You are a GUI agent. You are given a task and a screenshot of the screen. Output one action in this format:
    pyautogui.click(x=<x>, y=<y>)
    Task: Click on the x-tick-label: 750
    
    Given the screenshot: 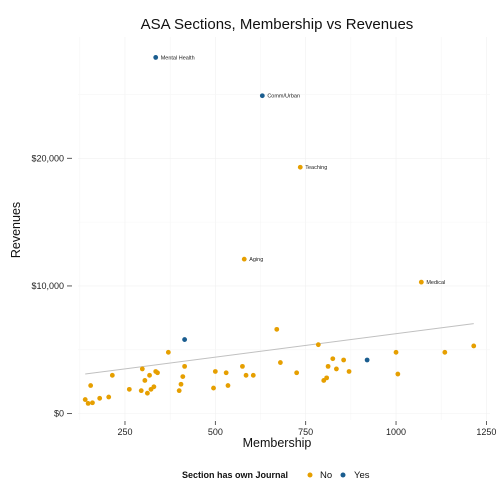 What is the action you would take?
    pyautogui.click(x=305, y=432)
    